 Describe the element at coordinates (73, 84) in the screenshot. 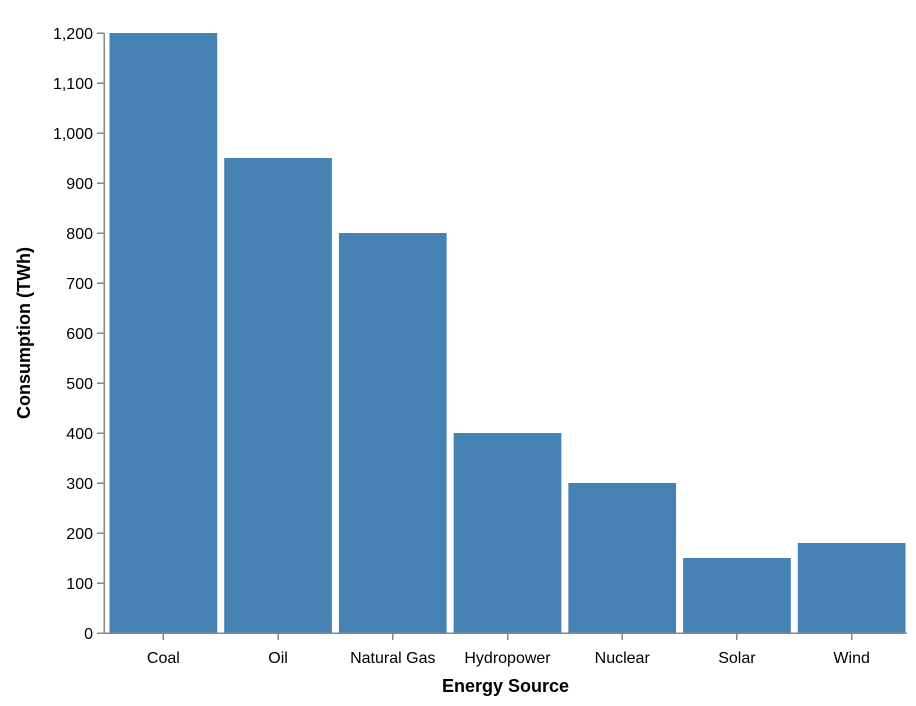

I see `y-tick-label: 1,100` at that location.